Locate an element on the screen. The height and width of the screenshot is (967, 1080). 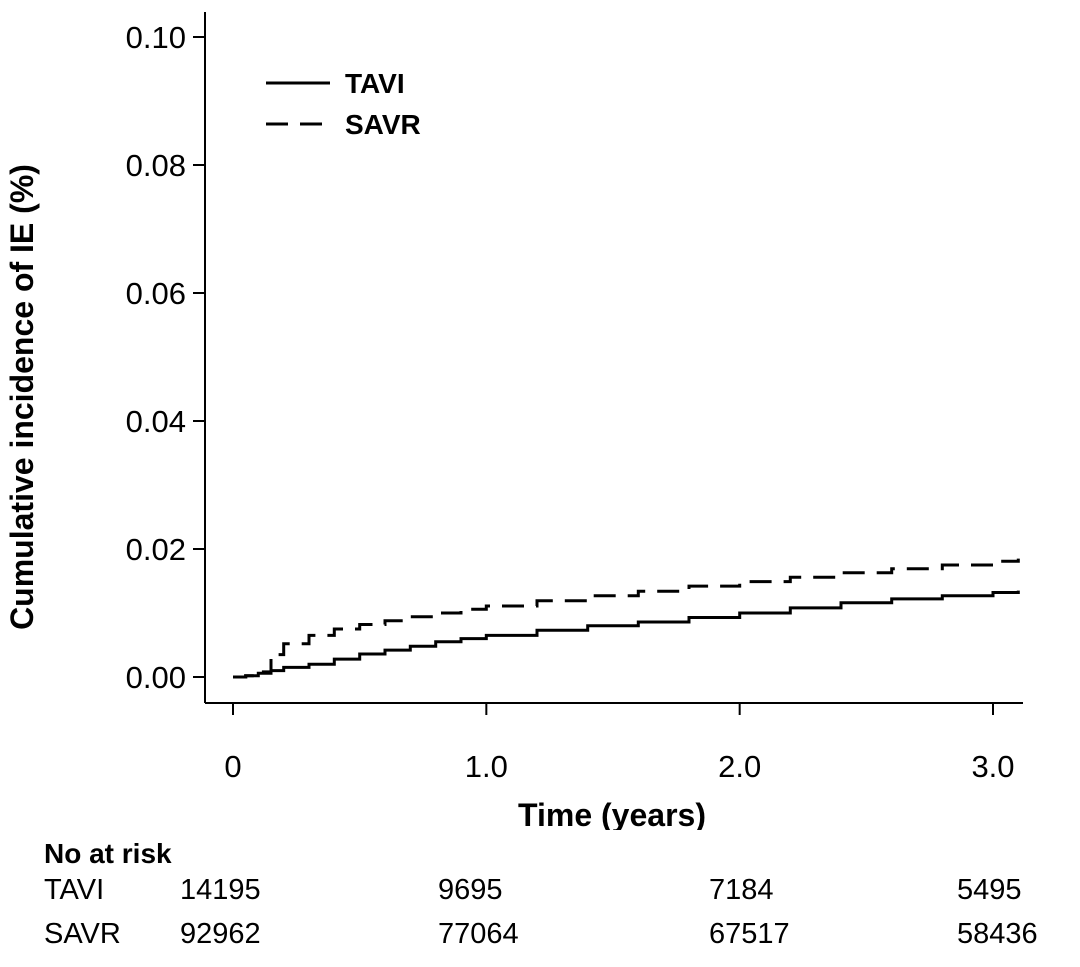
risk-row-savr: SAVR 92962 77064 67517 58436 is located at coordinates (540, 938).